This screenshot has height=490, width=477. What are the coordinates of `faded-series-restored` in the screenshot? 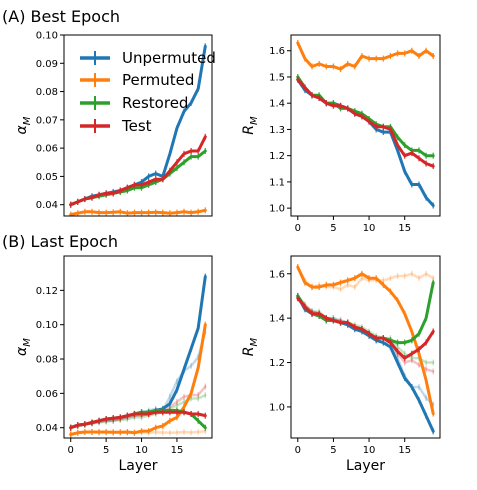 It's located at (365, 329).